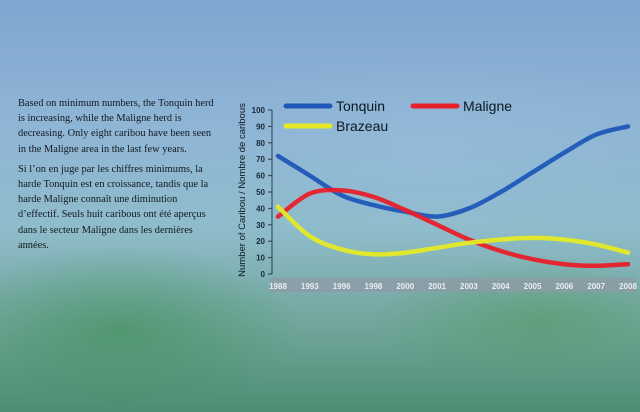 Image resolution: width=640 pixels, height=412 pixels. What do you see at coordinates (260, 258) in the screenshot?
I see `y-tick-label: 10` at bounding box center [260, 258].